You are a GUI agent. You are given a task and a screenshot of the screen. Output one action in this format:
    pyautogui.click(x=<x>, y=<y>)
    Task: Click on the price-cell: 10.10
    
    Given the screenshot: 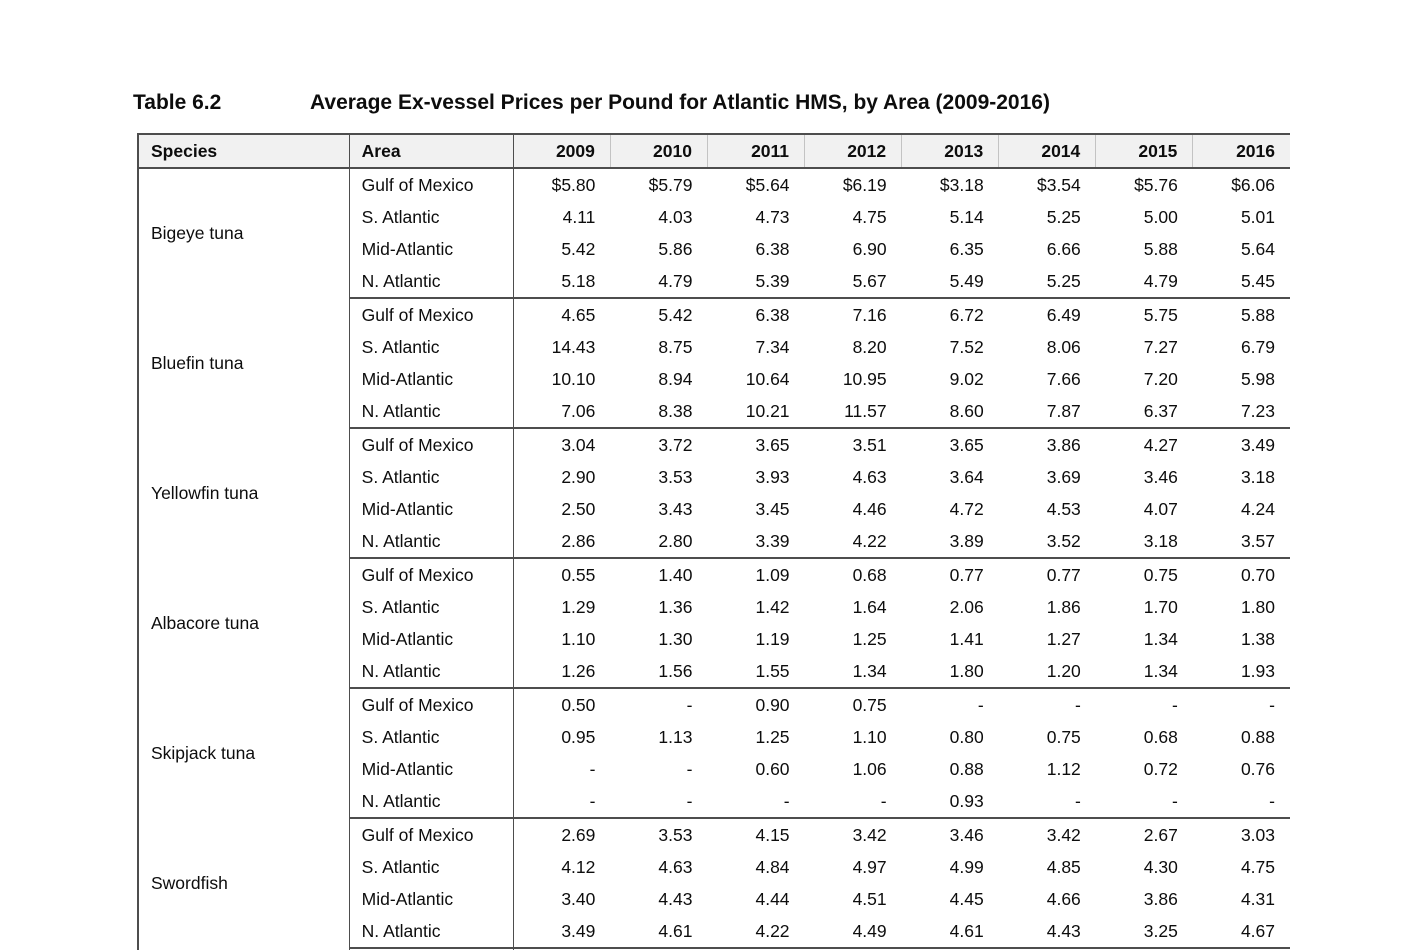 What is the action you would take?
    pyautogui.click(x=561, y=379)
    